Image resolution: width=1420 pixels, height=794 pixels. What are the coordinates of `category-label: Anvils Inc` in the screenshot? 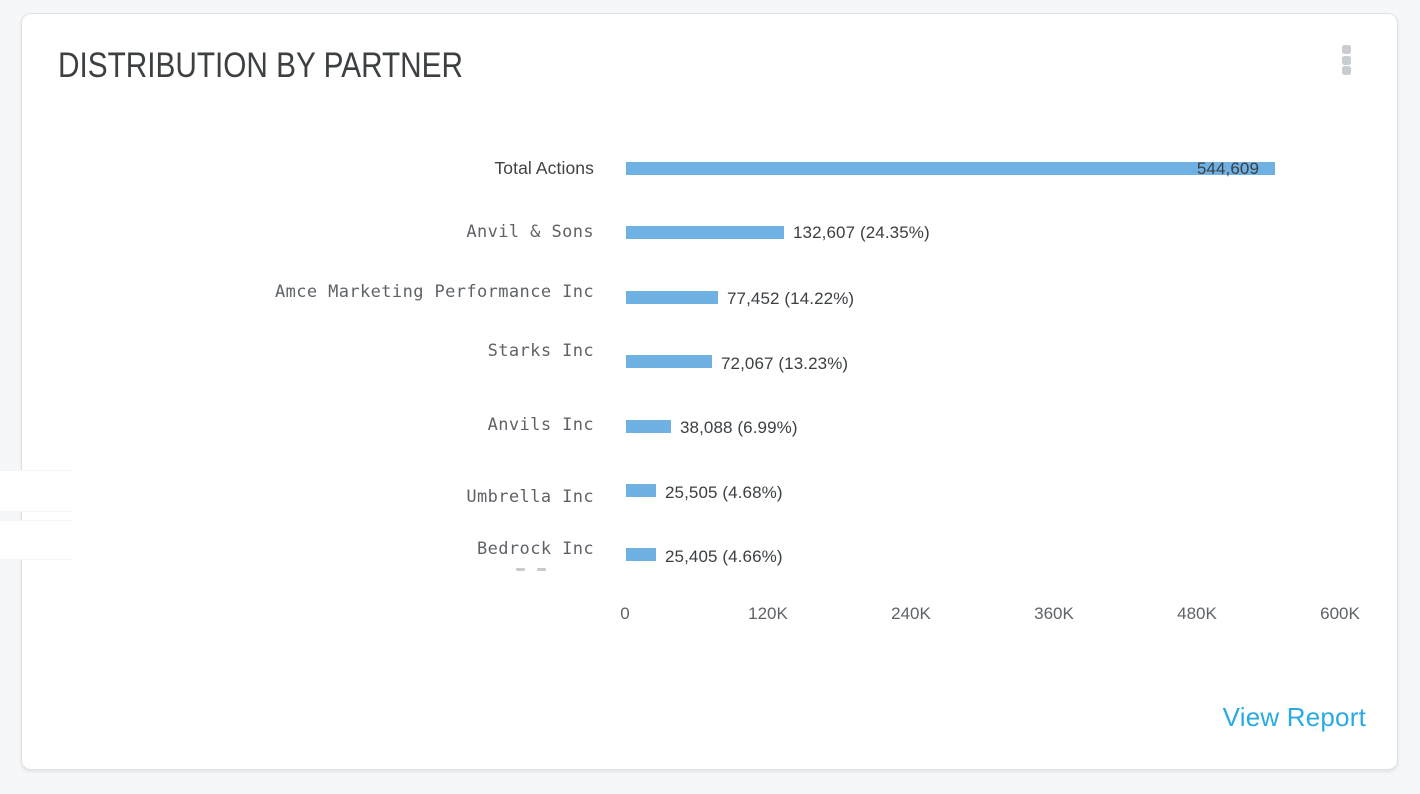 It's located at (540, 425).